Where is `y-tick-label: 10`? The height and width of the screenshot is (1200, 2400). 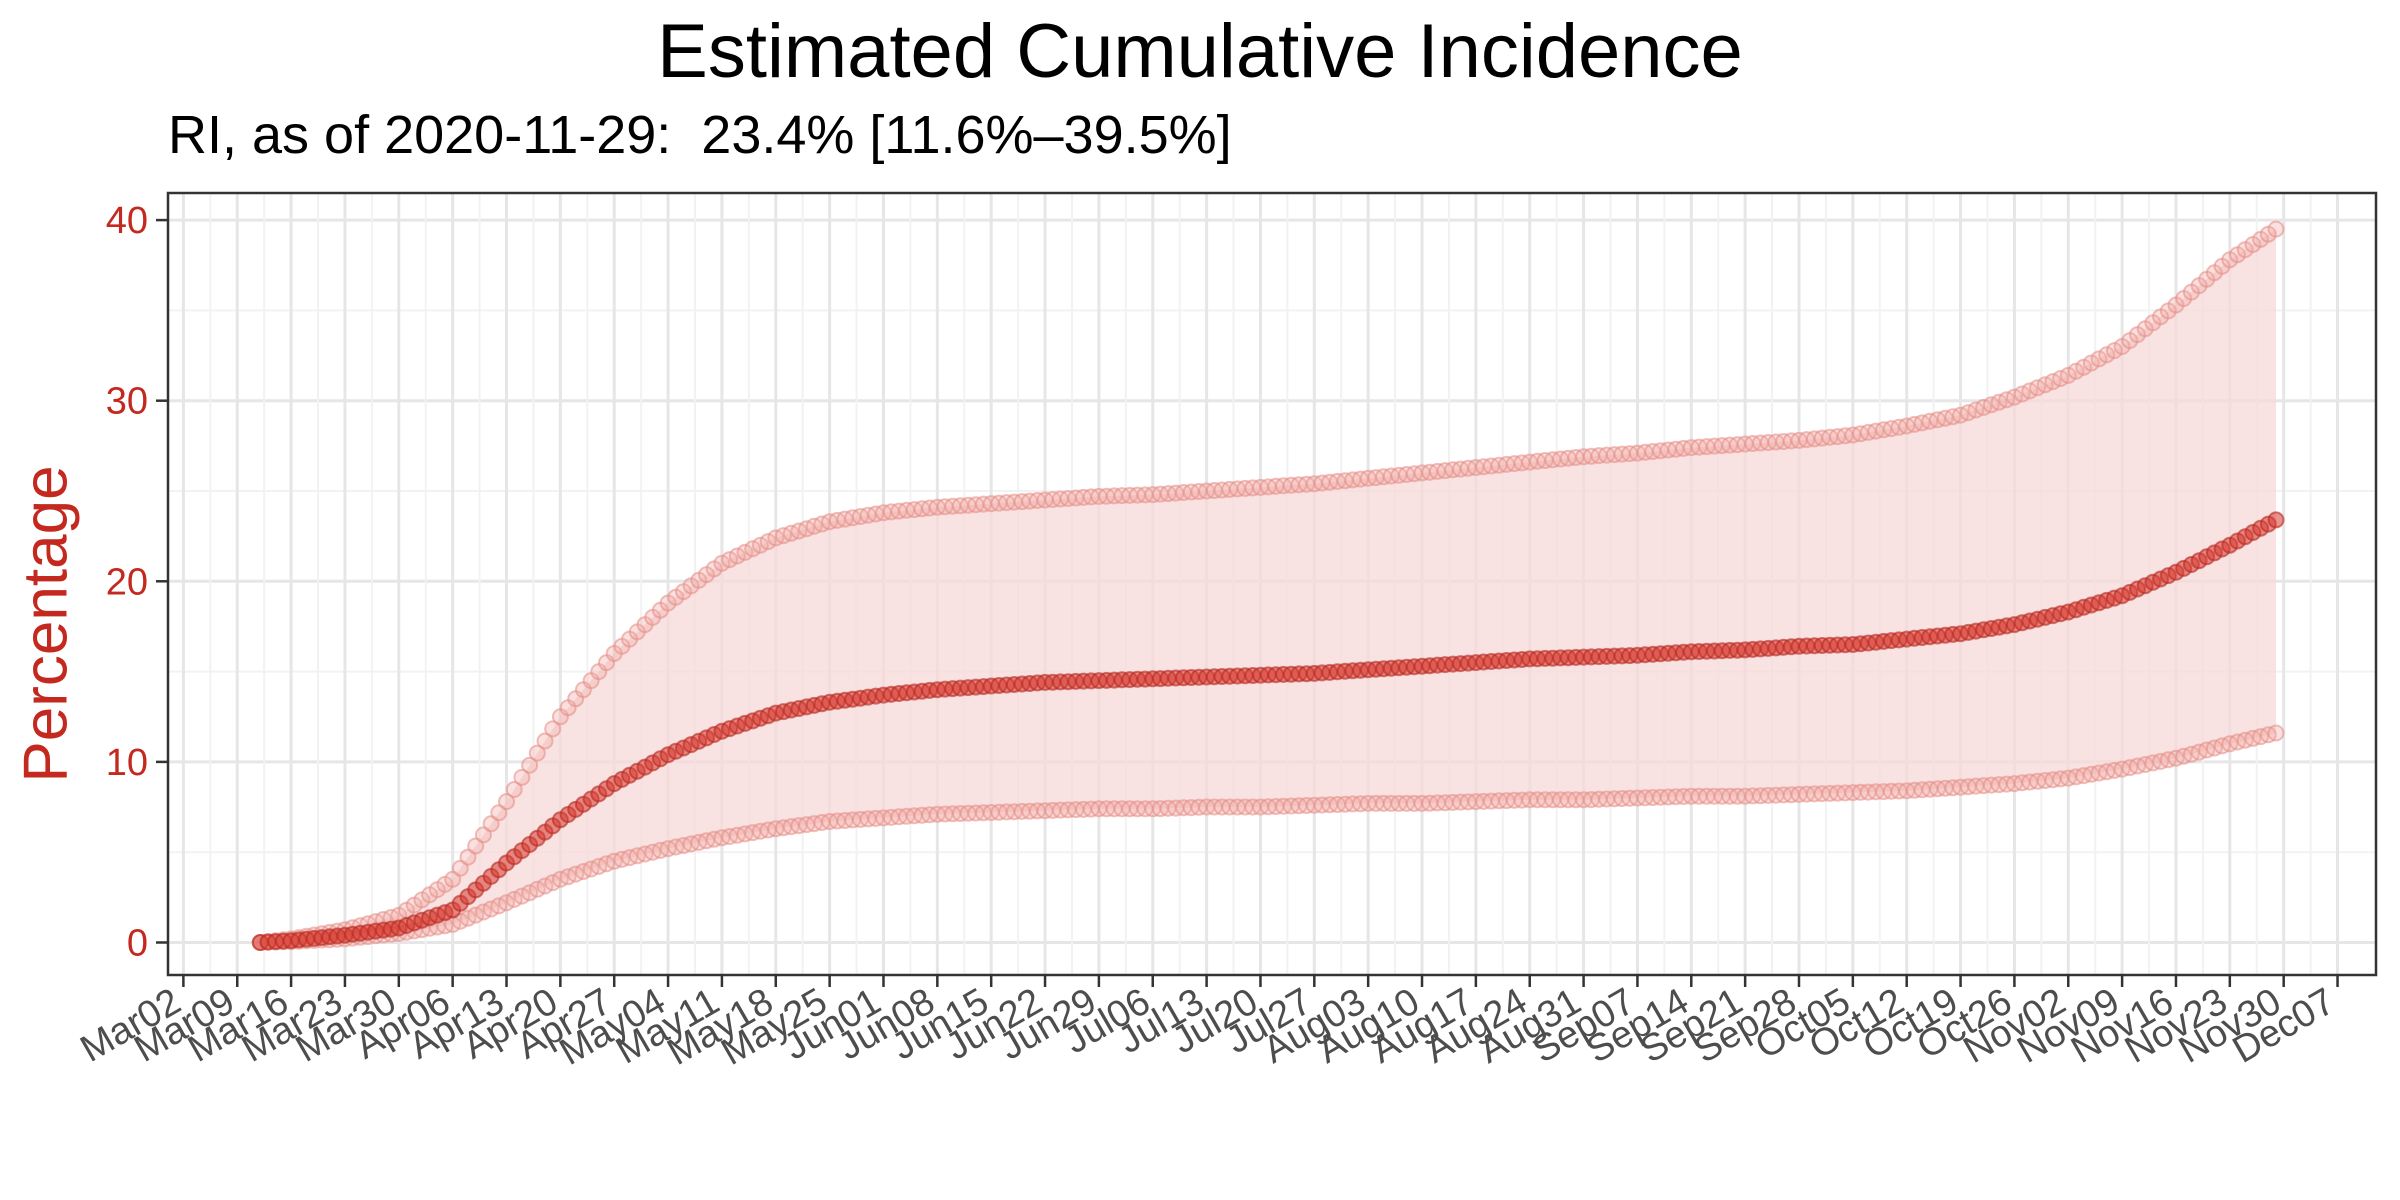
y-tick-label: 10 is located at coordinates (127, 763).